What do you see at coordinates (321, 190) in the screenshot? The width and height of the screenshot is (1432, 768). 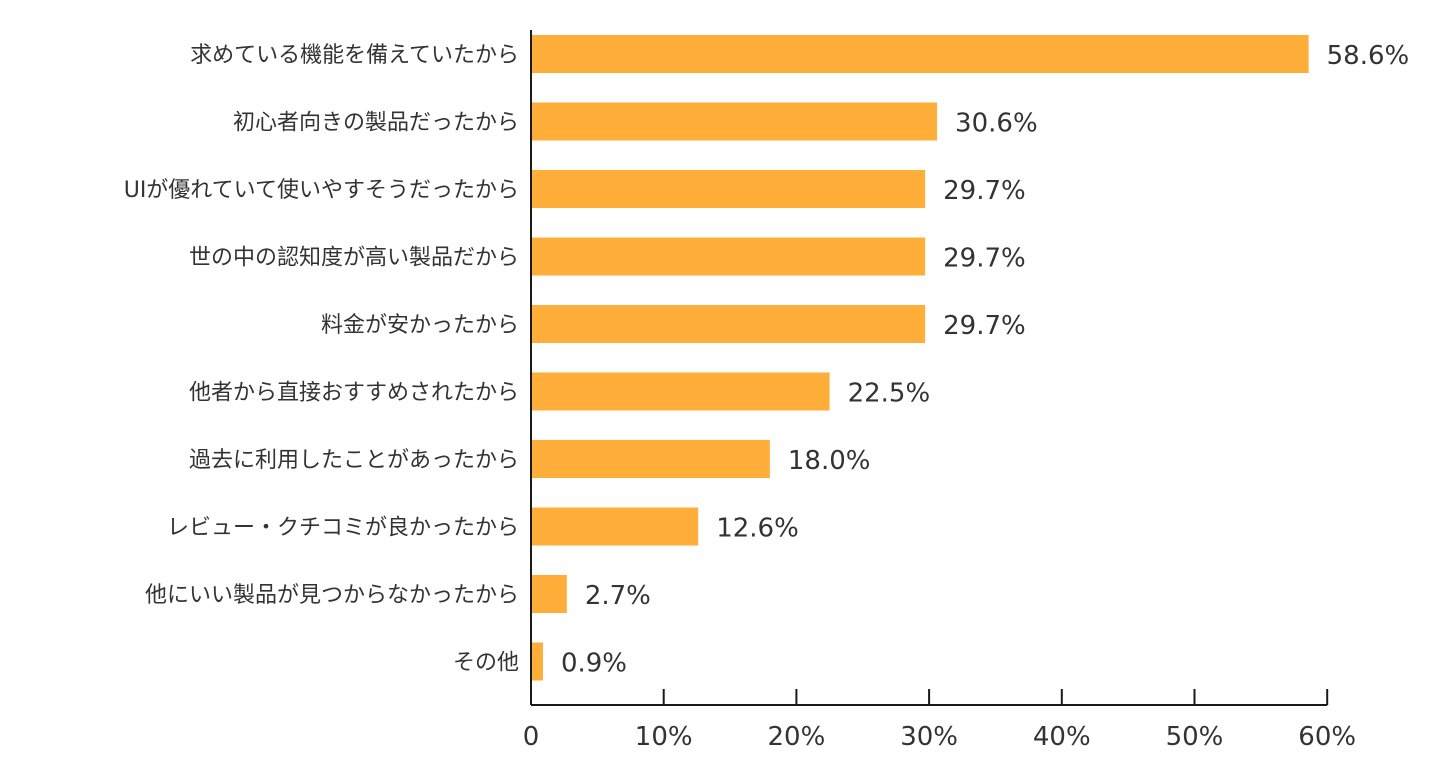 I see `category-label: UIが優れていて使いやすそうだったから` at bounding box center [321, 190].